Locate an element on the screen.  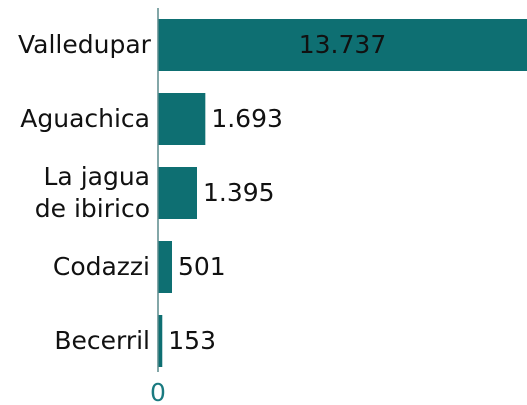
value-label: 1.693 is located at coordinates (247, 118).